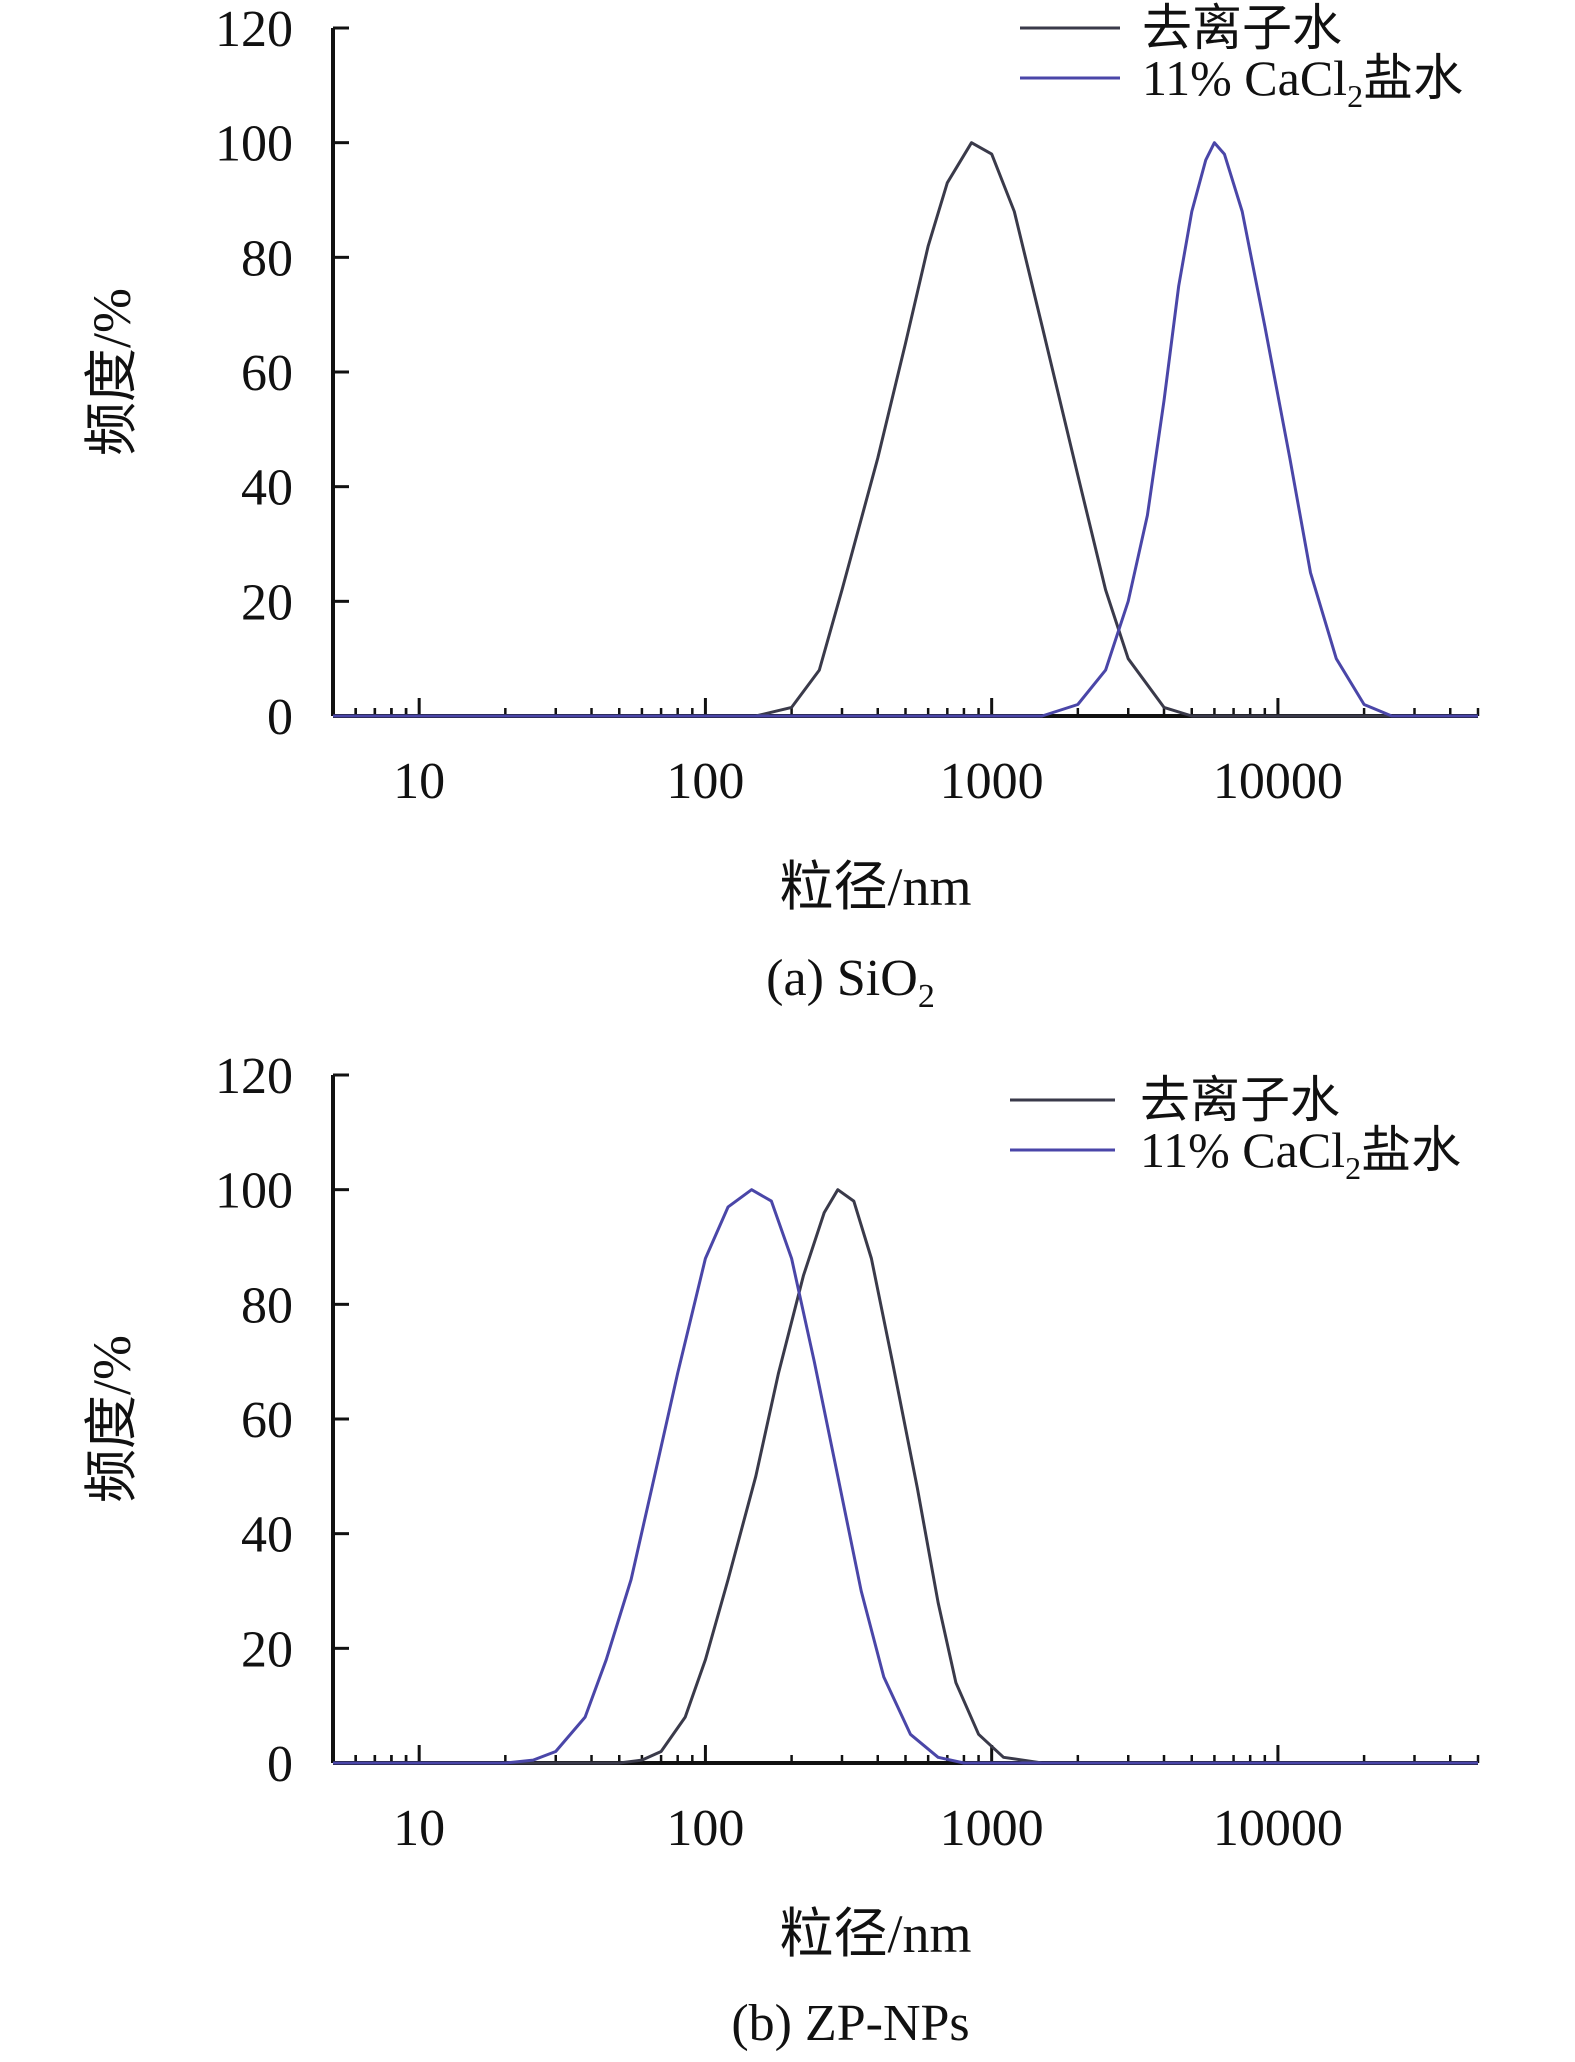 The height and width of the screenshot is (2062, 1575). What do you see at coordinates (850, 982) in the screenshot?
I see `chart-caption: (a) SiO2` at bounding box center [850, 982].